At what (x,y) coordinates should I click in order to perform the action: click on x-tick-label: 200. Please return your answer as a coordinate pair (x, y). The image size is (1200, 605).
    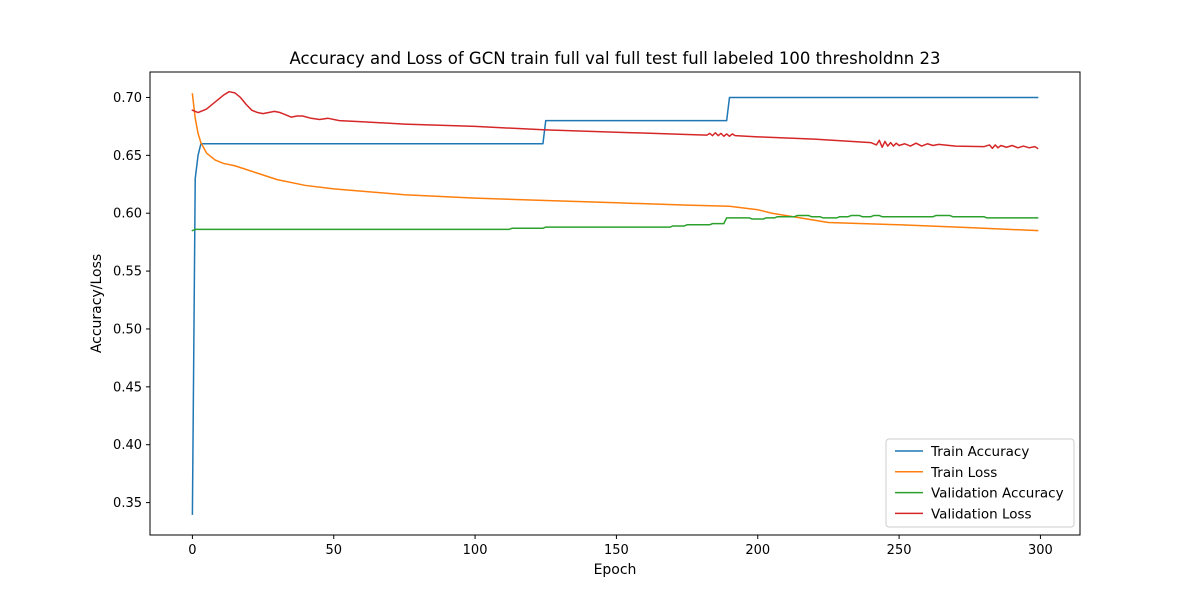
    Looking at the image, I should click on (757, 550).